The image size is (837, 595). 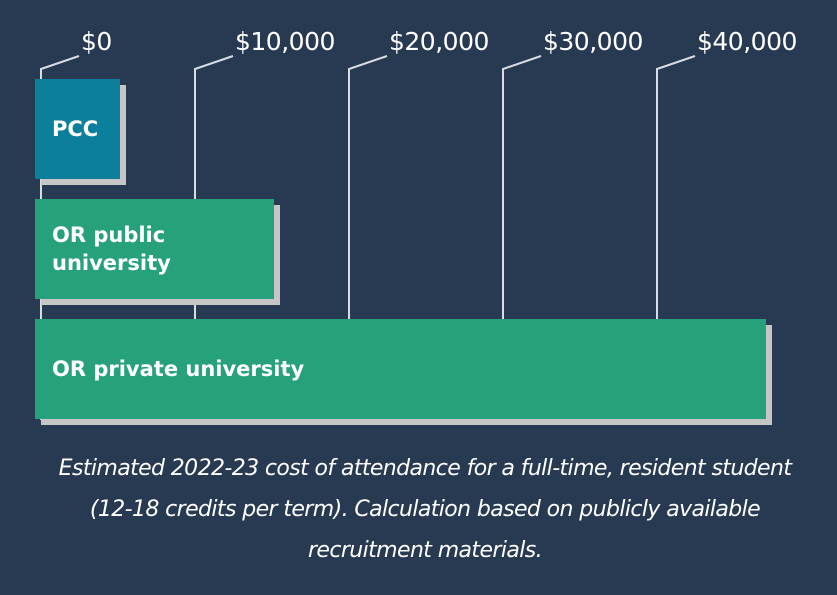 I want to click on bar-label-pcc: PCC, so click(x=75, y=129).